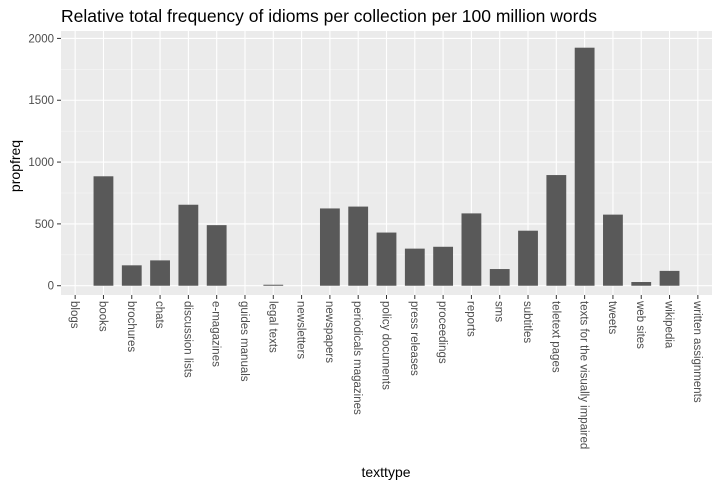 Image resolution: width=720 pixels, height=487 pixels. What do you see at coordinates (358, 246) in the screenshot?
I see `bar-periodicals-magazines` at bounding box center [358, 246].